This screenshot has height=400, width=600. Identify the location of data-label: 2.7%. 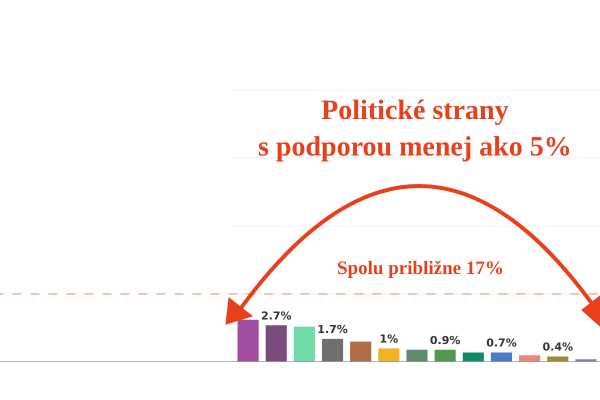
(276, 315).